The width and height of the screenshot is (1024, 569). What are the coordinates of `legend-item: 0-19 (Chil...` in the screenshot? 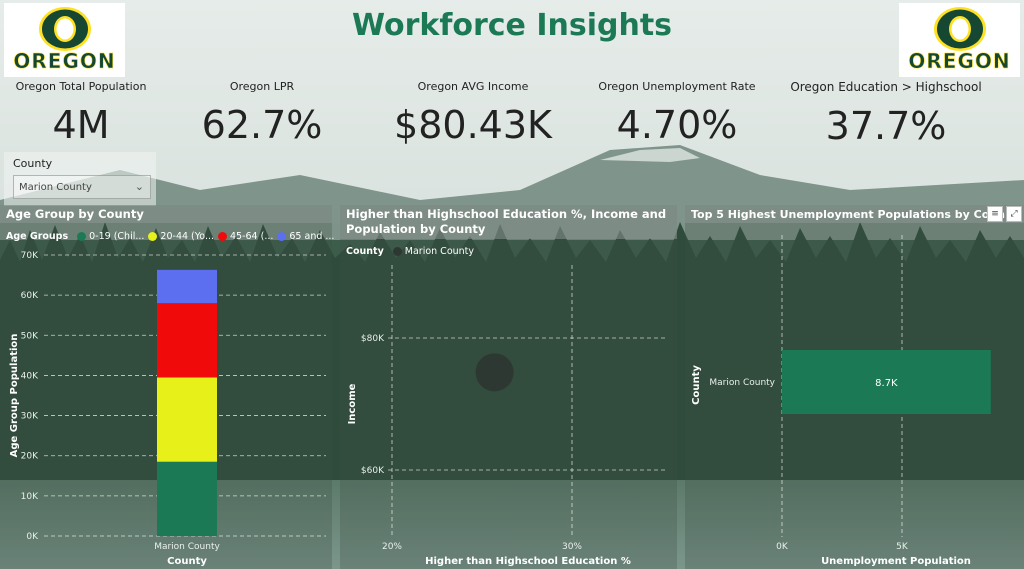 It's located at (108, 236).